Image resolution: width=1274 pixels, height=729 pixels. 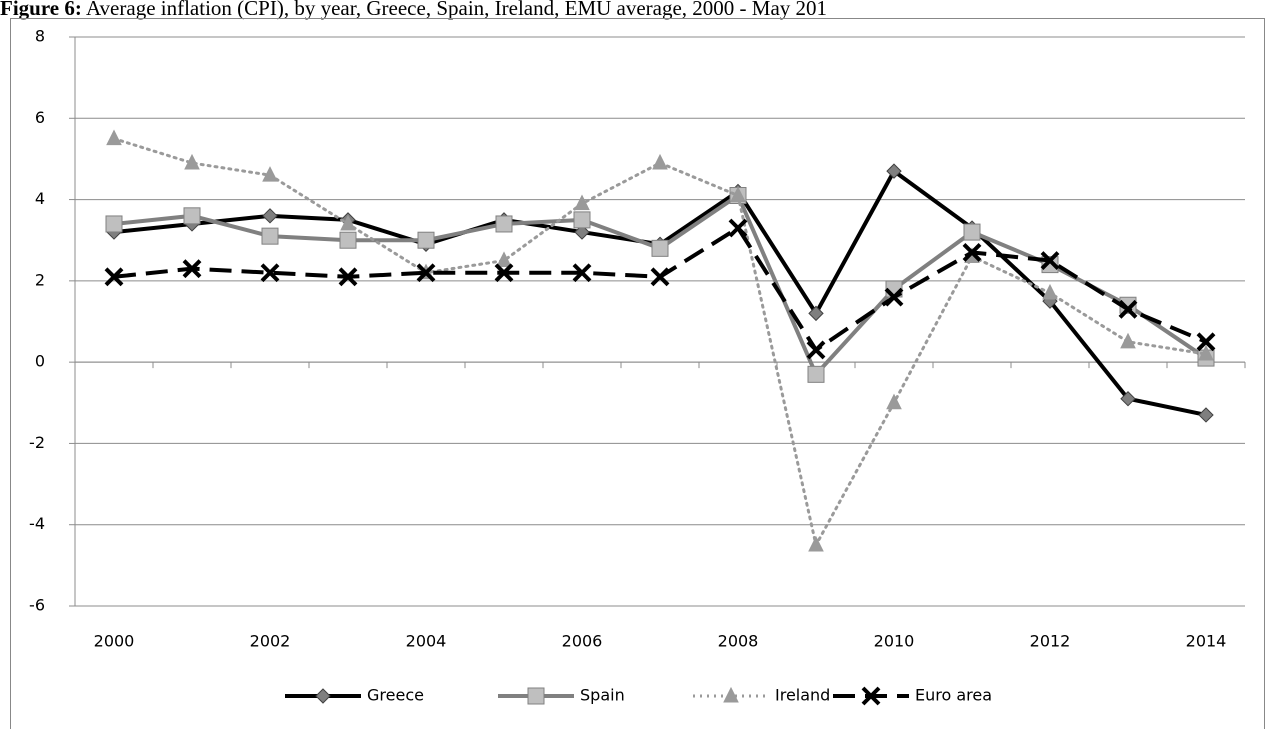 I want to click on y-tick-label: 8, so click(x=40, y=36).